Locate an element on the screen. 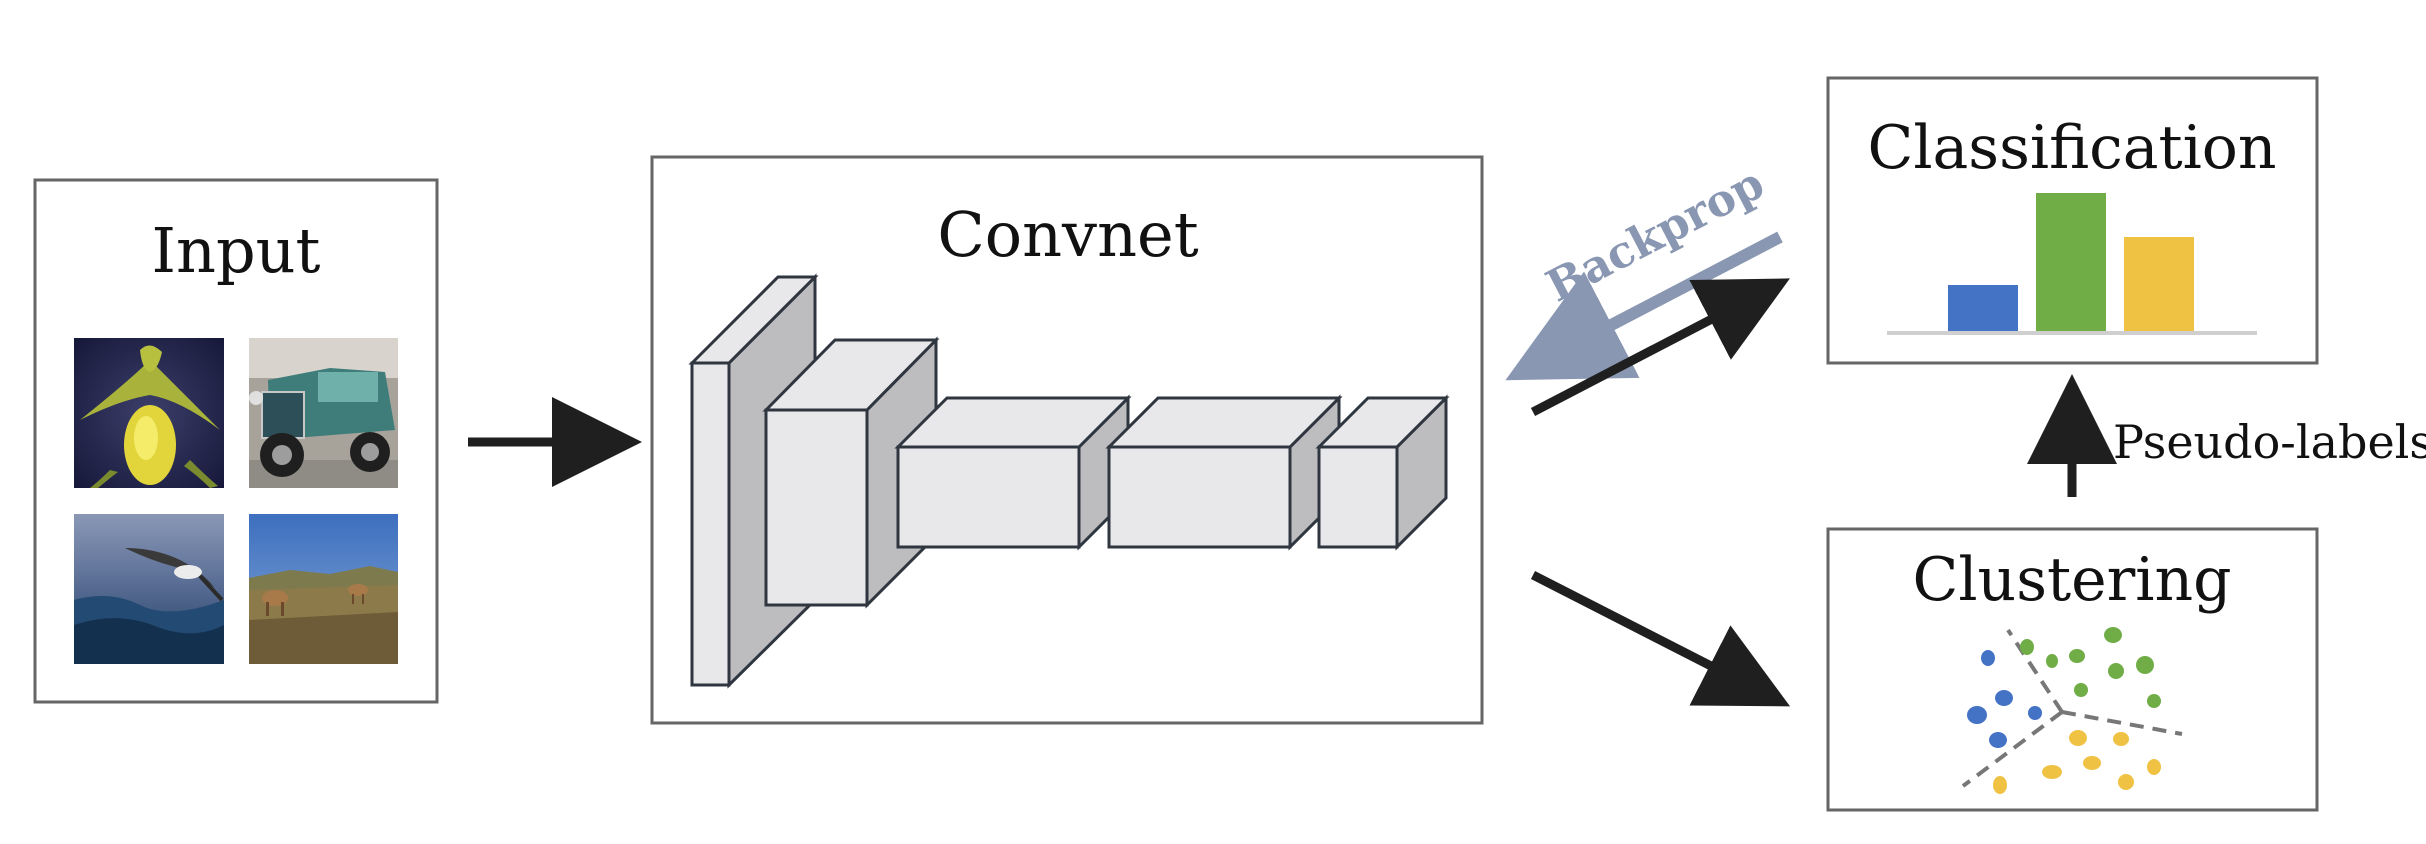 Image resolution: width=2426 pixels, height=844 pixels. classification-bars is located at coordinates (2071, 262).